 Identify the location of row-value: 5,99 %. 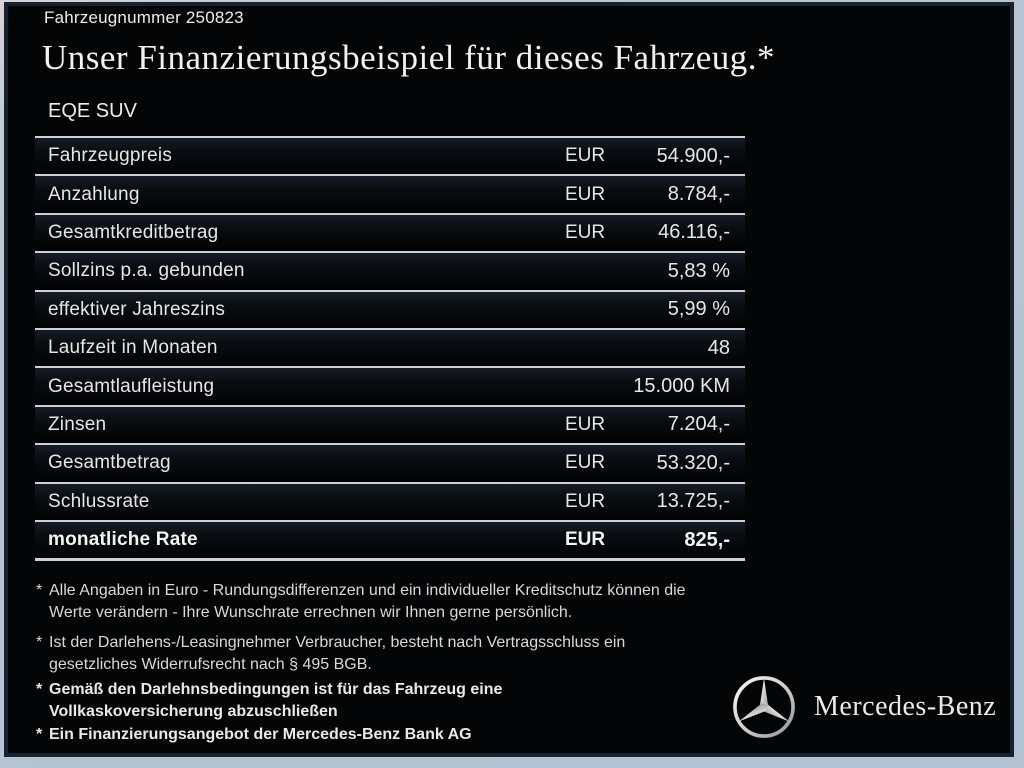
(698, 309).